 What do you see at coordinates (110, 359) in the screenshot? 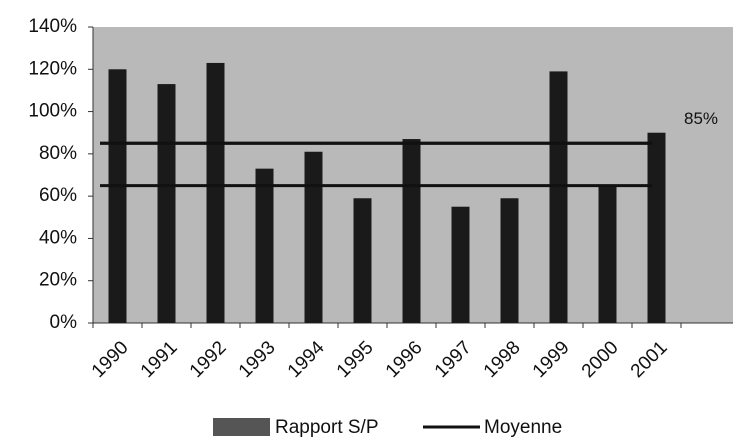
I see `x-tick-label: 1990` at bounding box center [110, 359].